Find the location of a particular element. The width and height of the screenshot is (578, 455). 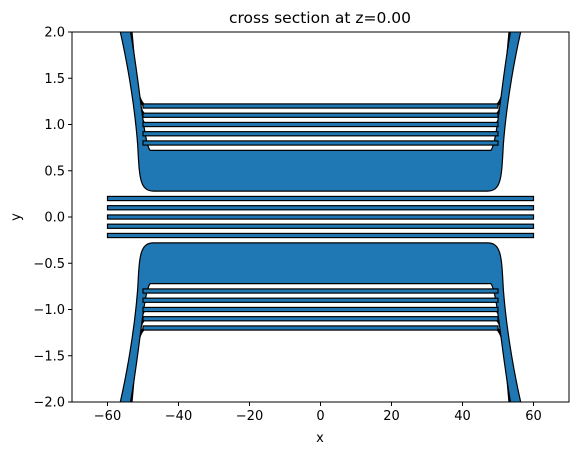

x-tick-label: 0 is located at coordinates (320, 416).